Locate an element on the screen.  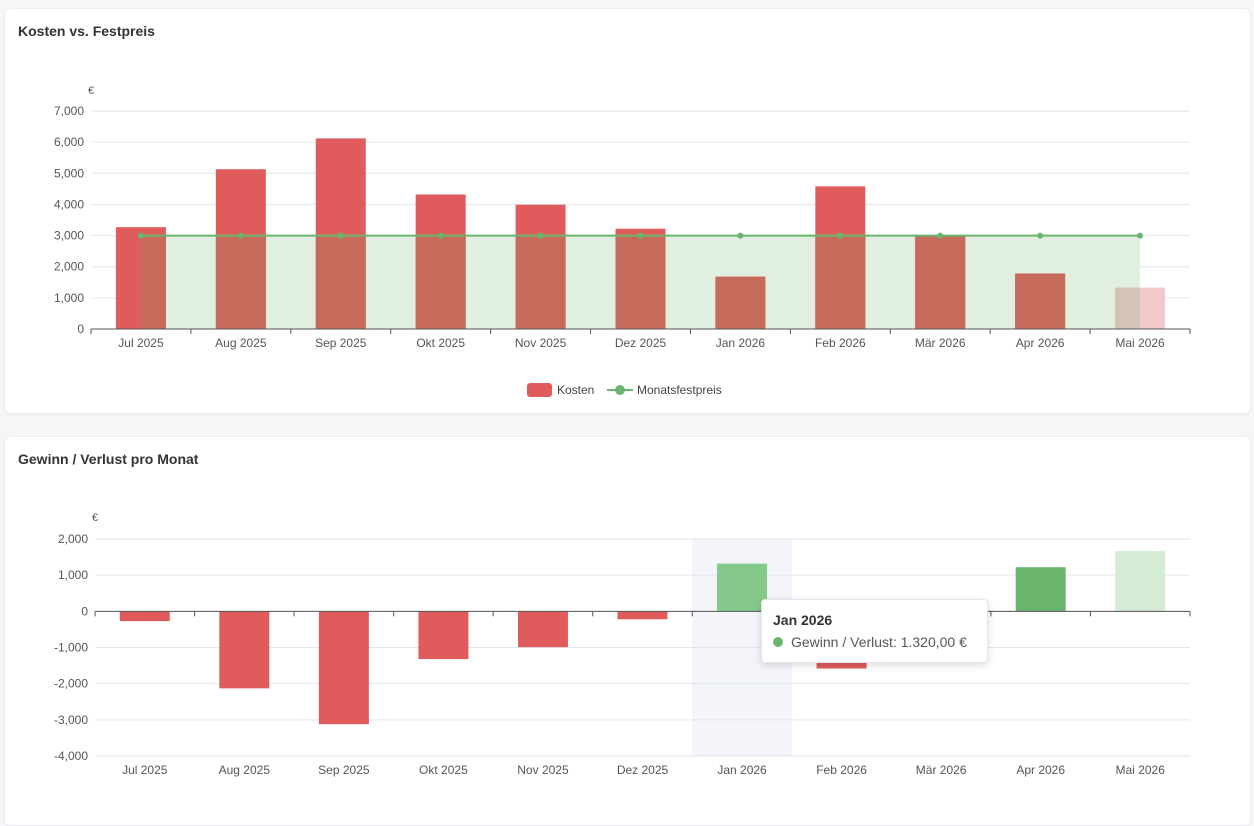
chart-title: Kosten vs. Festpreis is located at coordinates (86, 31).